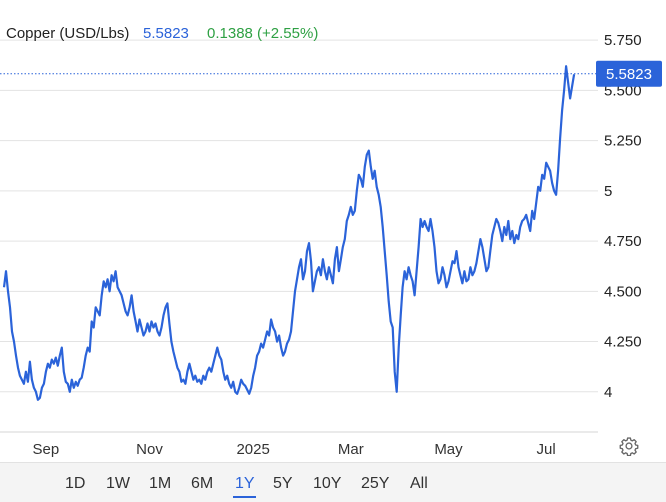  I want to click on y-tick-label: 4, so click(608, 392).